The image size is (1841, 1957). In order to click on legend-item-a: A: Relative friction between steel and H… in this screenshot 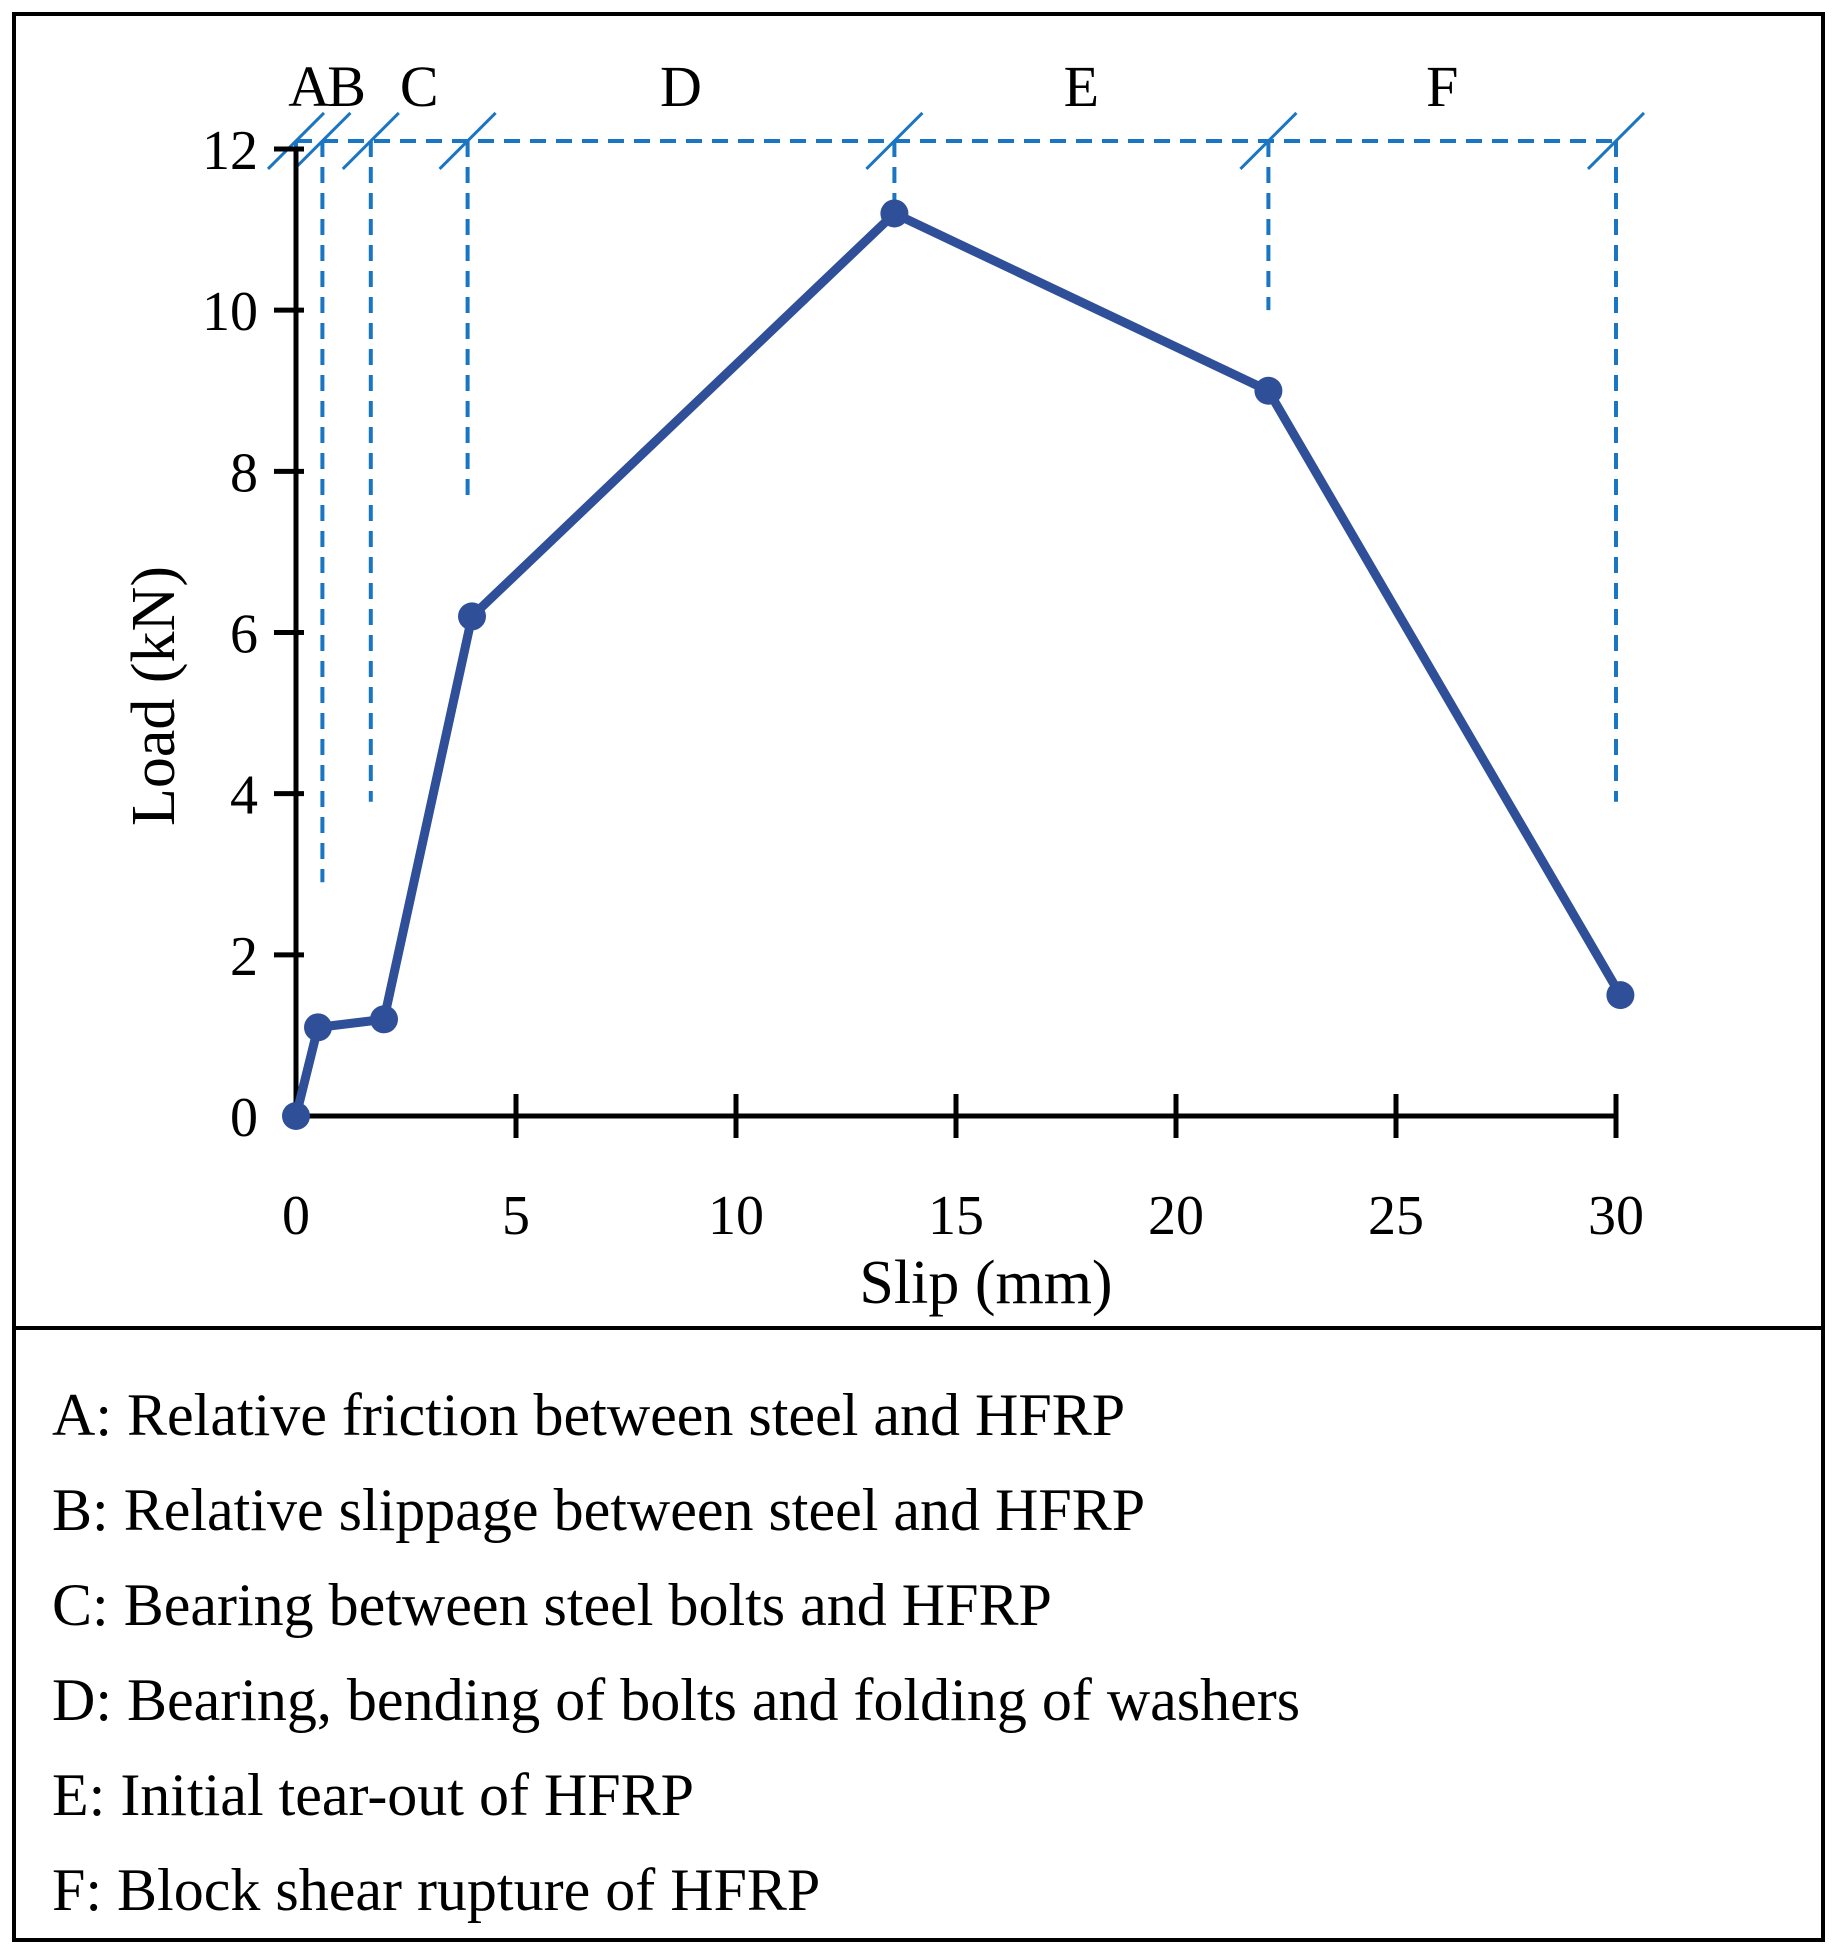, I will do `click(589, 1415)`.